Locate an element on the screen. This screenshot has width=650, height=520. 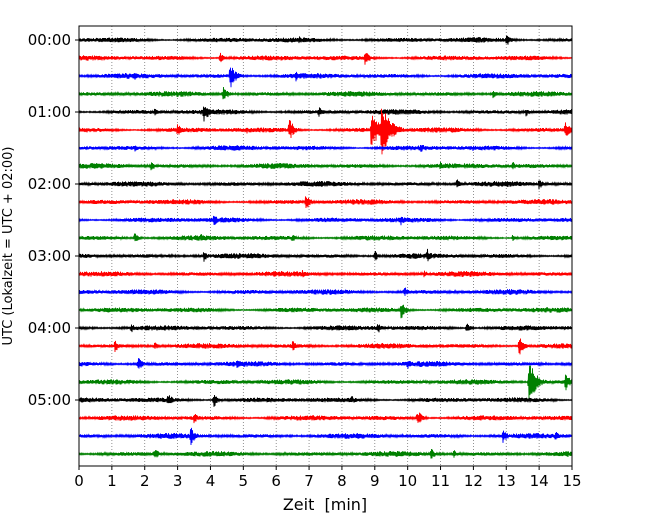
x-axis-ticks: 0 1 2 3 4 5 6 7 8 9 10 11 12 13 14 15 is located at coordinates (328, 478).